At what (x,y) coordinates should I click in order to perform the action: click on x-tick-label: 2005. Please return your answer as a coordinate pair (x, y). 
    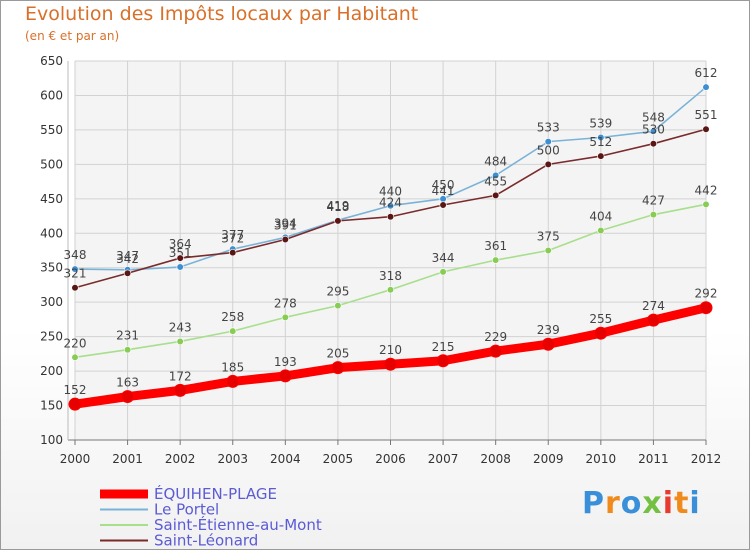
    Looking at the image, I should click on (338, 459).